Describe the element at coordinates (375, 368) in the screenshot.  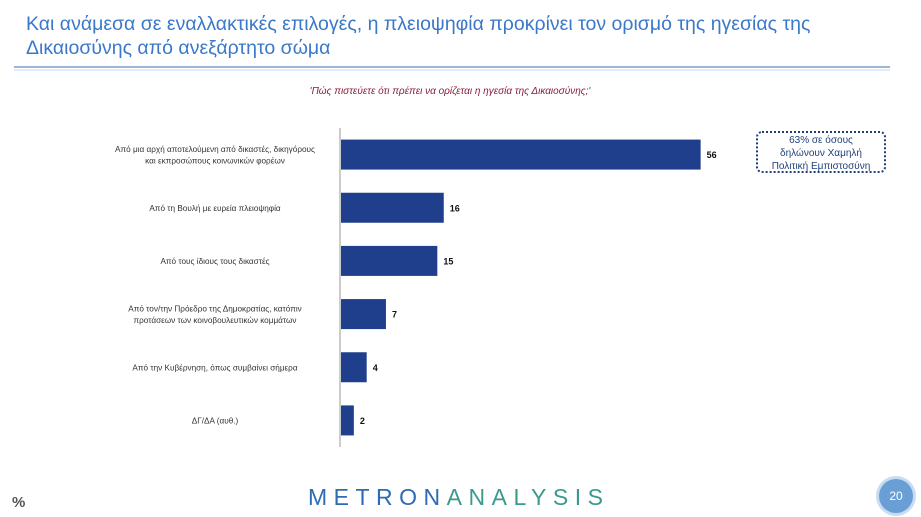
I see `data-label-4: 4` at that location.